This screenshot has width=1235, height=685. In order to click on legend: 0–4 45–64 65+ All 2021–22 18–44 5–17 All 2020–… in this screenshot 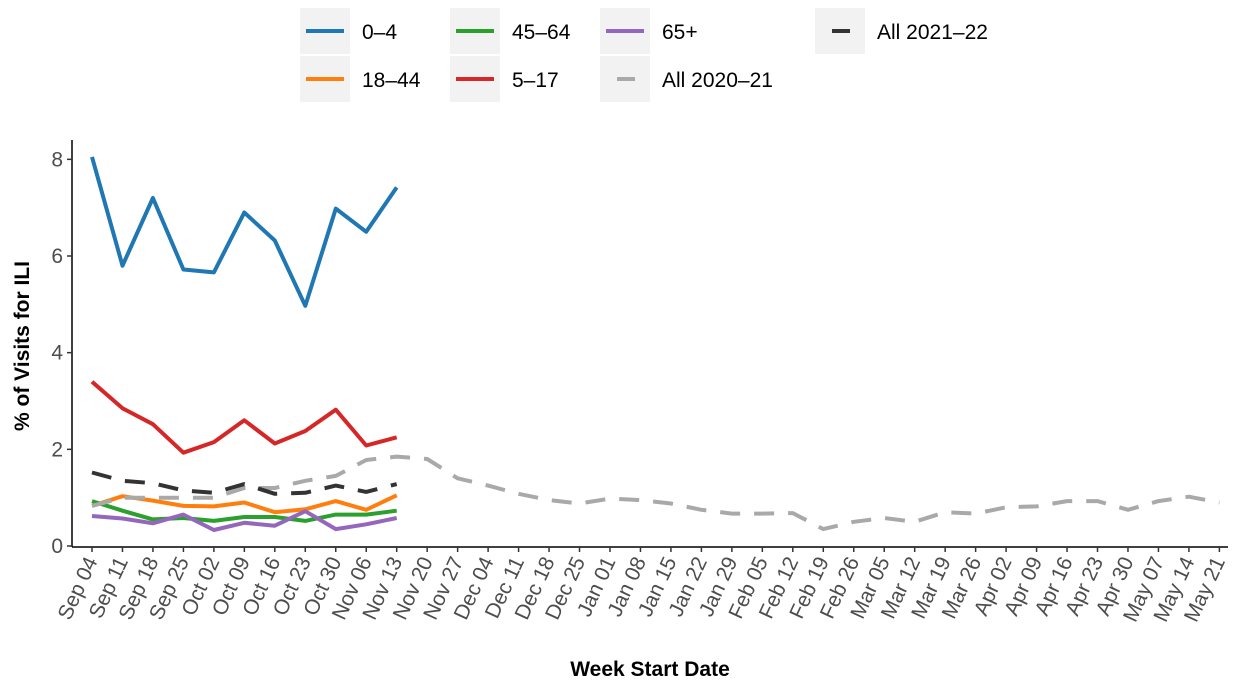, I will do `click(644, 55)`.